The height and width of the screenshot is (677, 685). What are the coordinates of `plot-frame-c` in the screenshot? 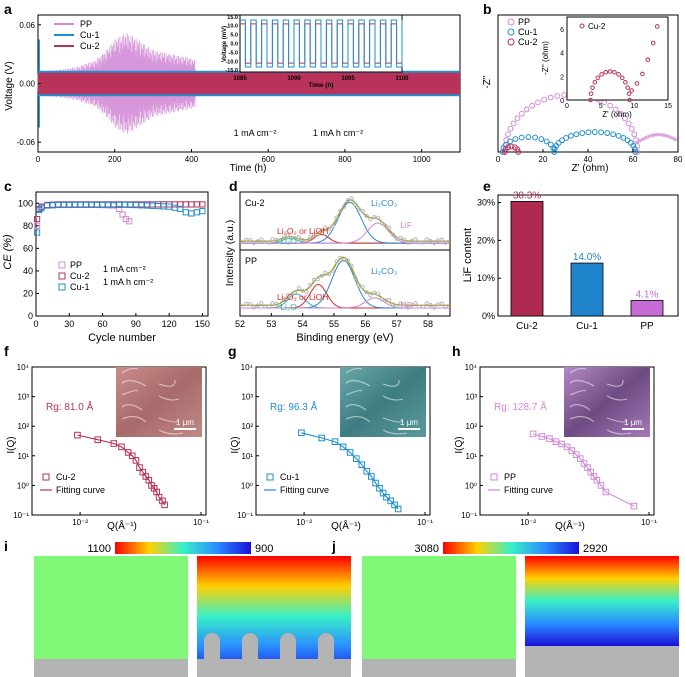 It's located at (122, 254).